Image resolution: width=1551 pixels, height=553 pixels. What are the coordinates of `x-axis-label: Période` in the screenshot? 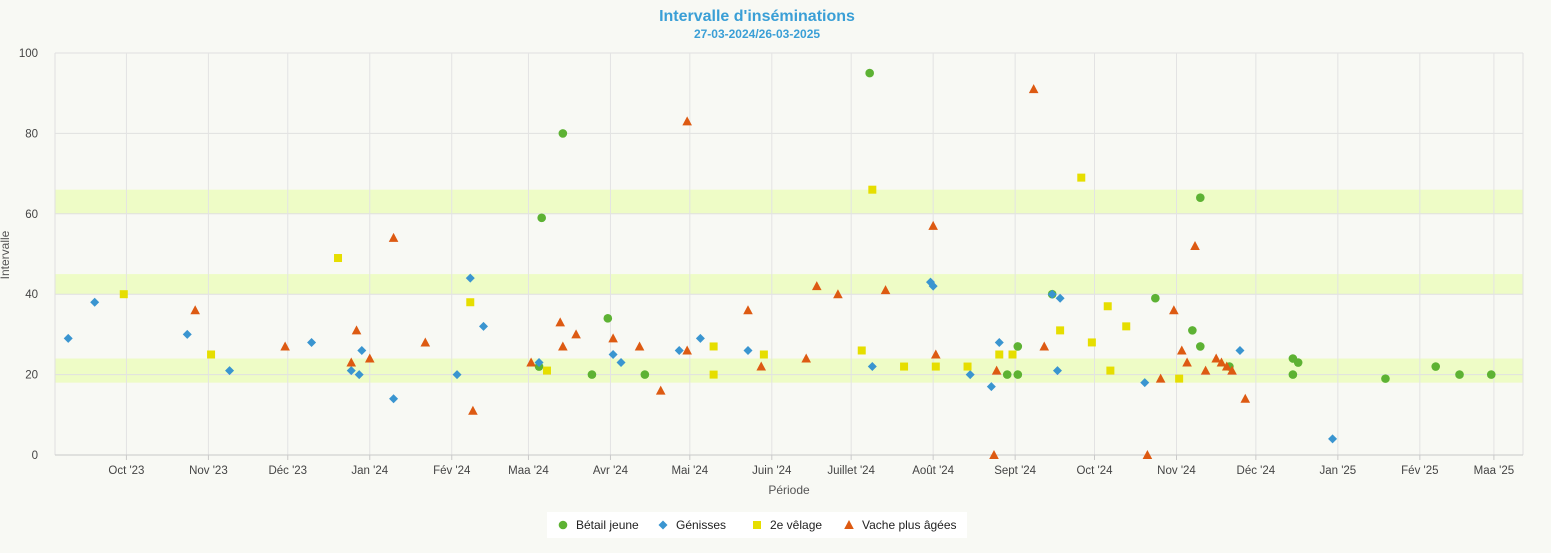 It's located at (789, 490).